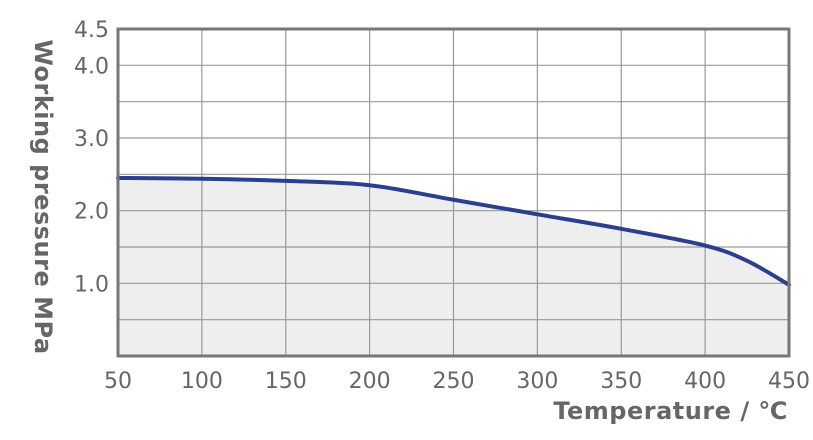 The height and width of the screenshot is (440, 813). I want to click on x-tick-label: 50, so click(118, 381).